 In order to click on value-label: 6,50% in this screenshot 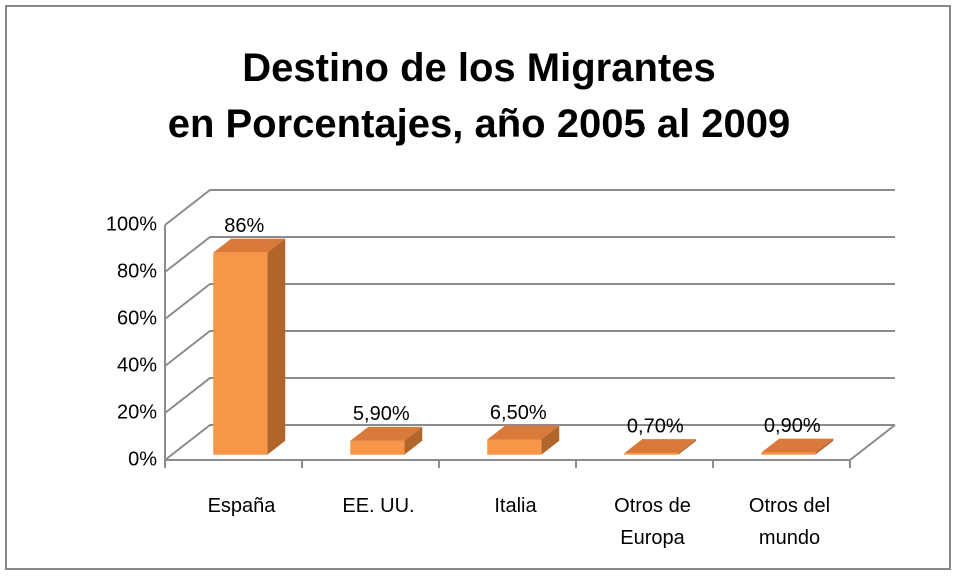, I will do `click(518, 413)`.